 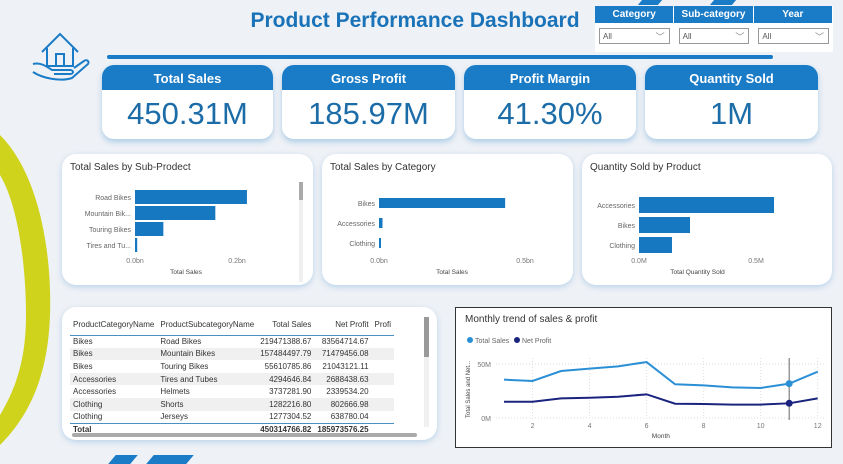 I want to click on x-tick-label: 6, so click(x=647, y=426).